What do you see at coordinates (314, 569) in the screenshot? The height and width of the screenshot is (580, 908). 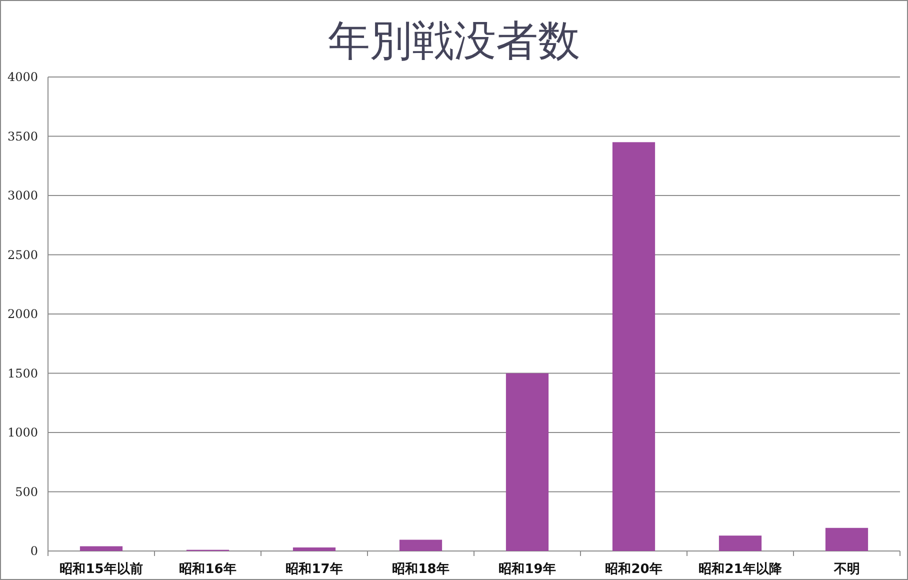 I see `x-tick-label: 昭和17年` at bounding box center [314, 569].